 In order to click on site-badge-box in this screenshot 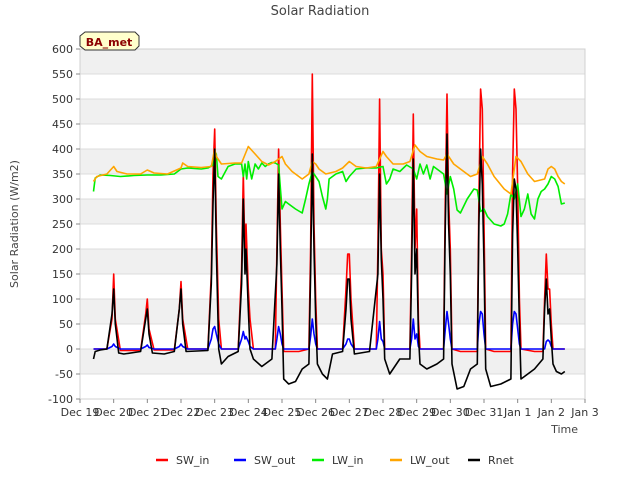, I will do `click(109, 41)`.